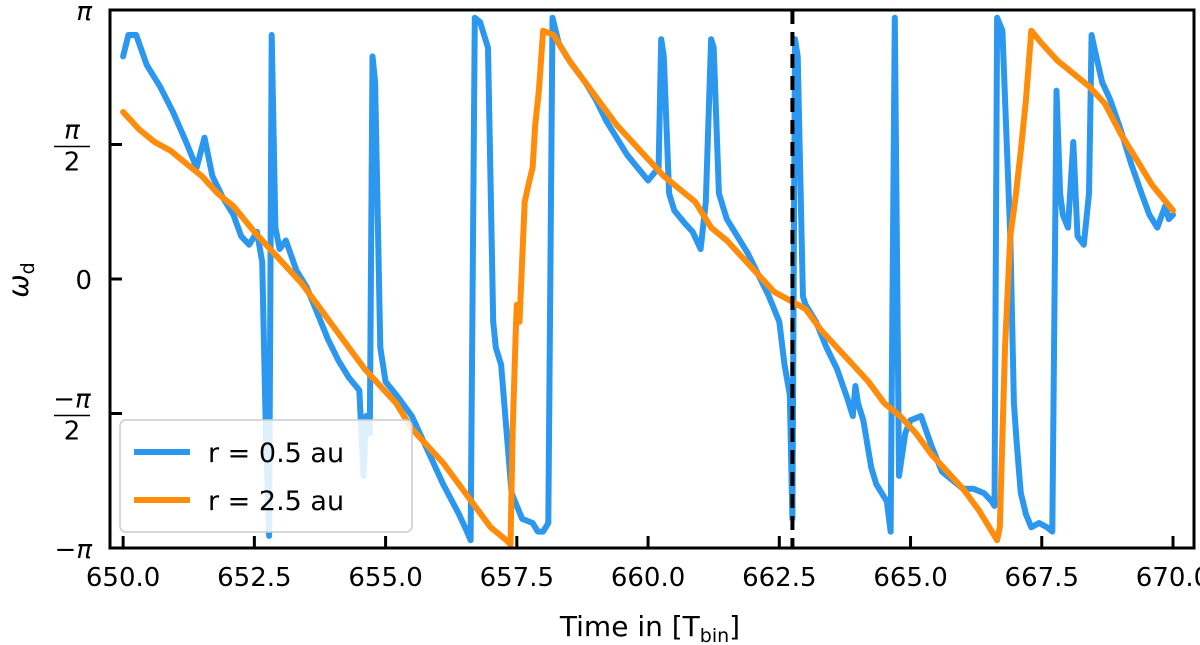 The image size is (1200, 645). Describe the element at coordinates (28, 268) in the screenshot. I see `y-axis-label-sub: d` at that location.